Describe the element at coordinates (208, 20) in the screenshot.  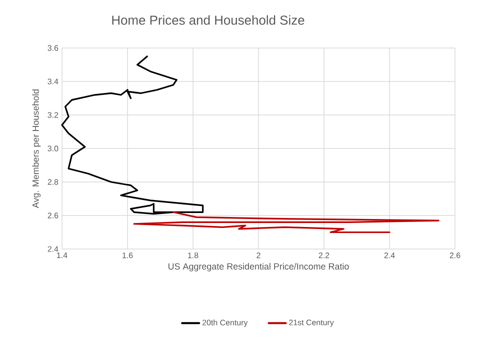
I see `chart-title: Home Prices and Household Size` at that location.